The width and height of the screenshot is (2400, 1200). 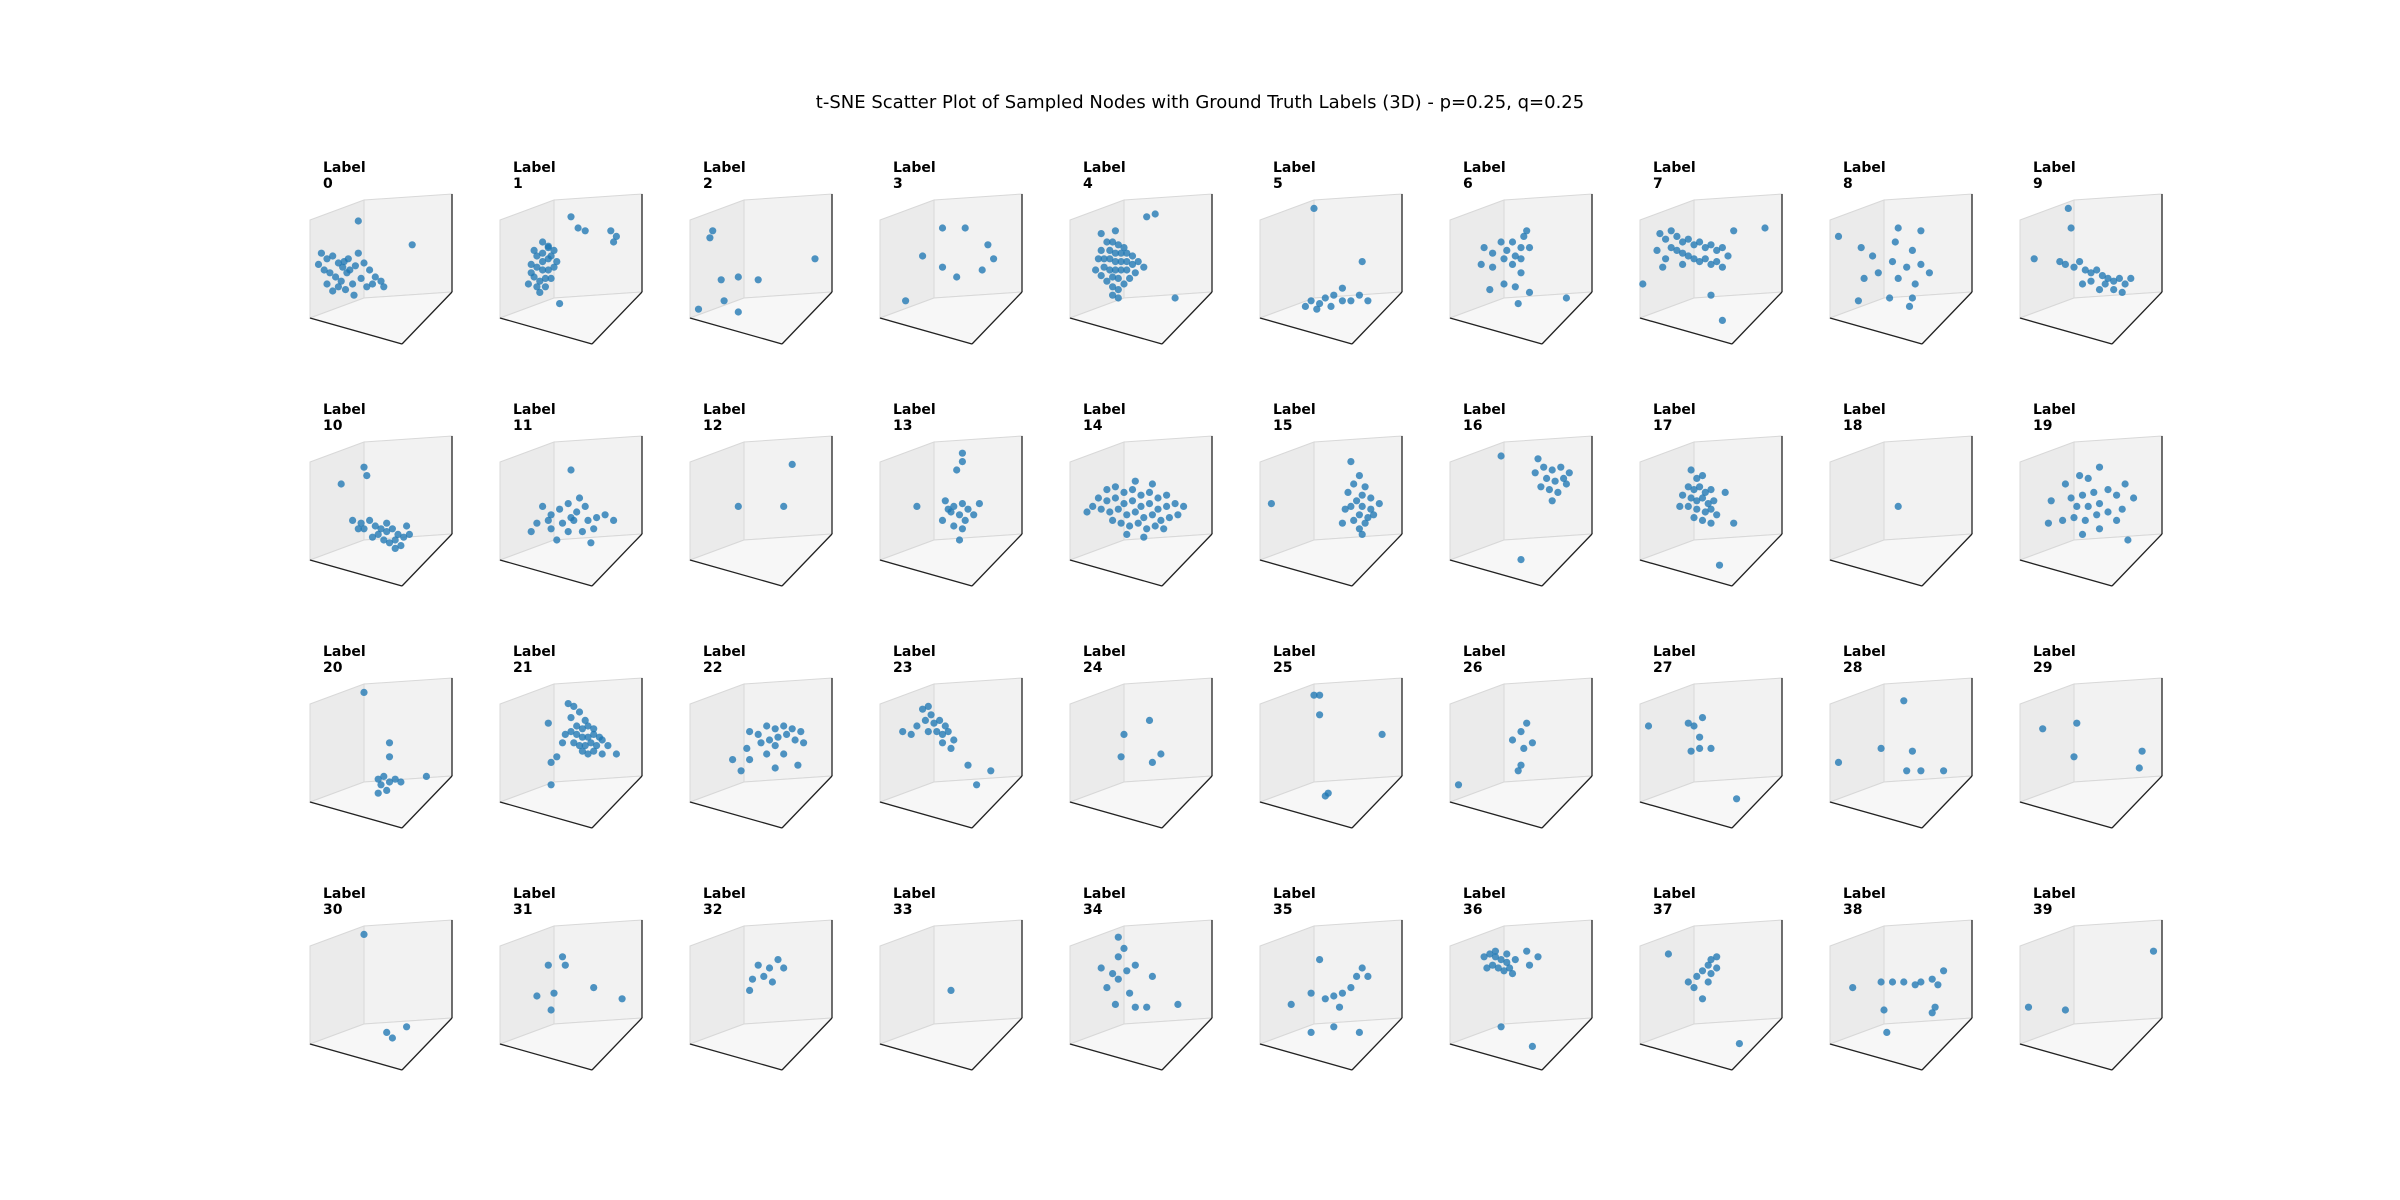 I want to click on subplot-title: Label 6, so click(x=1484, y=176).